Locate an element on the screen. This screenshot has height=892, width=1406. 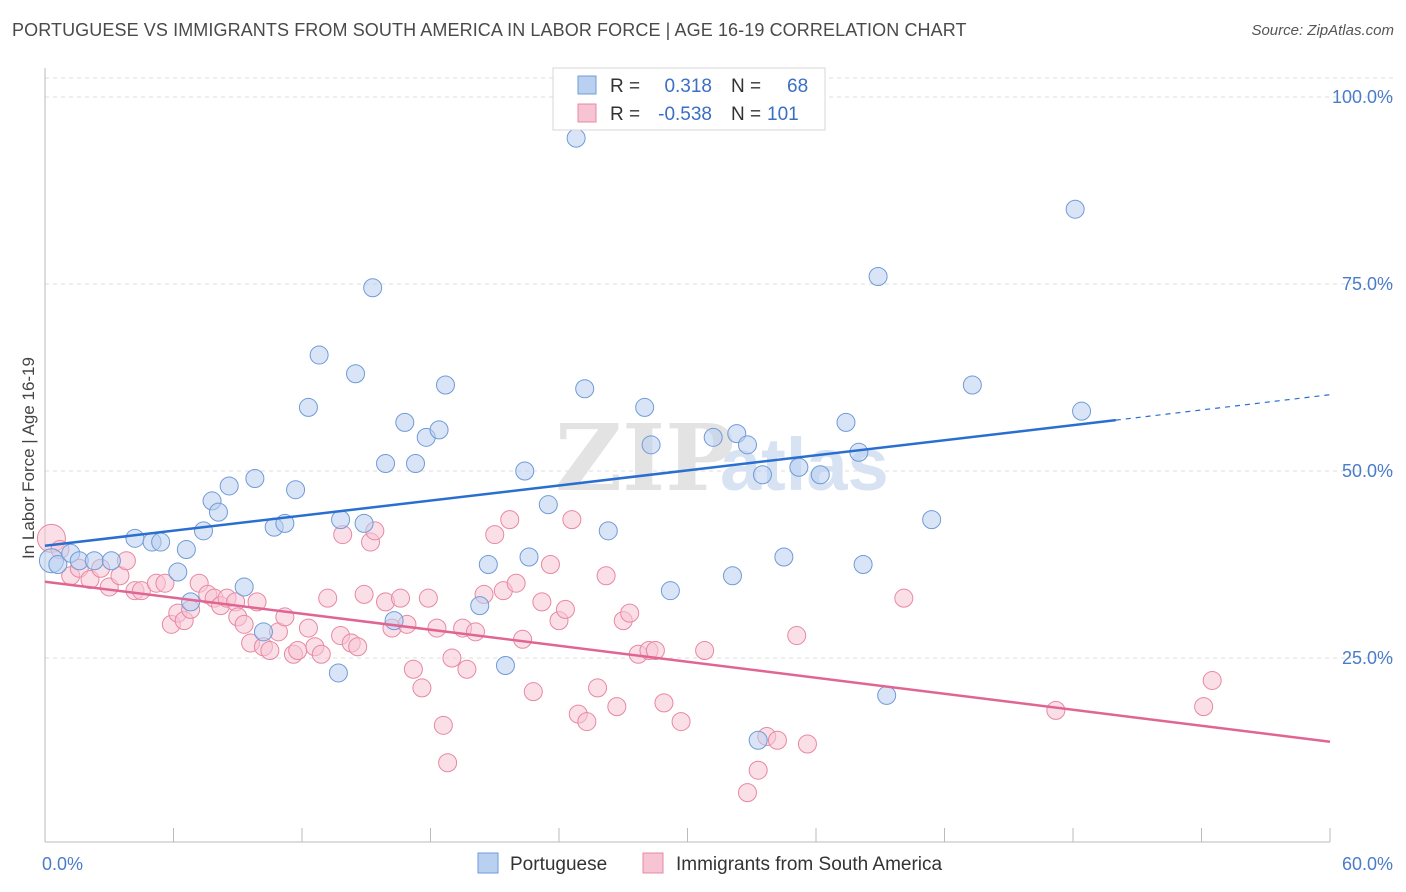
legend-n-label-1: N = is located at coordinates (746, 86).